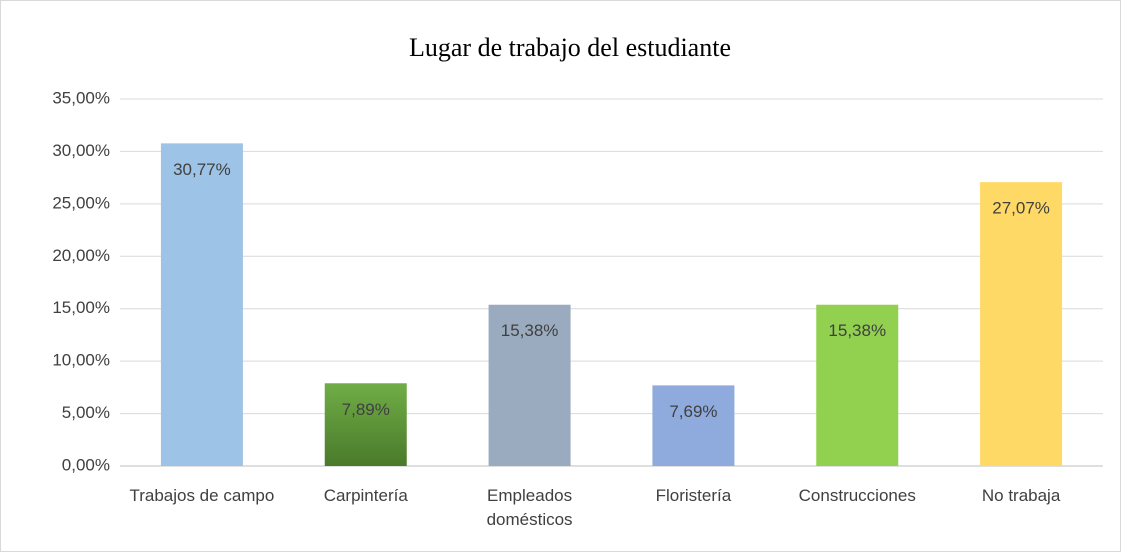  Describe the element at coordinates (86, 464) in the screenshot. I see `y-tick-label: 0,00%` at that location.